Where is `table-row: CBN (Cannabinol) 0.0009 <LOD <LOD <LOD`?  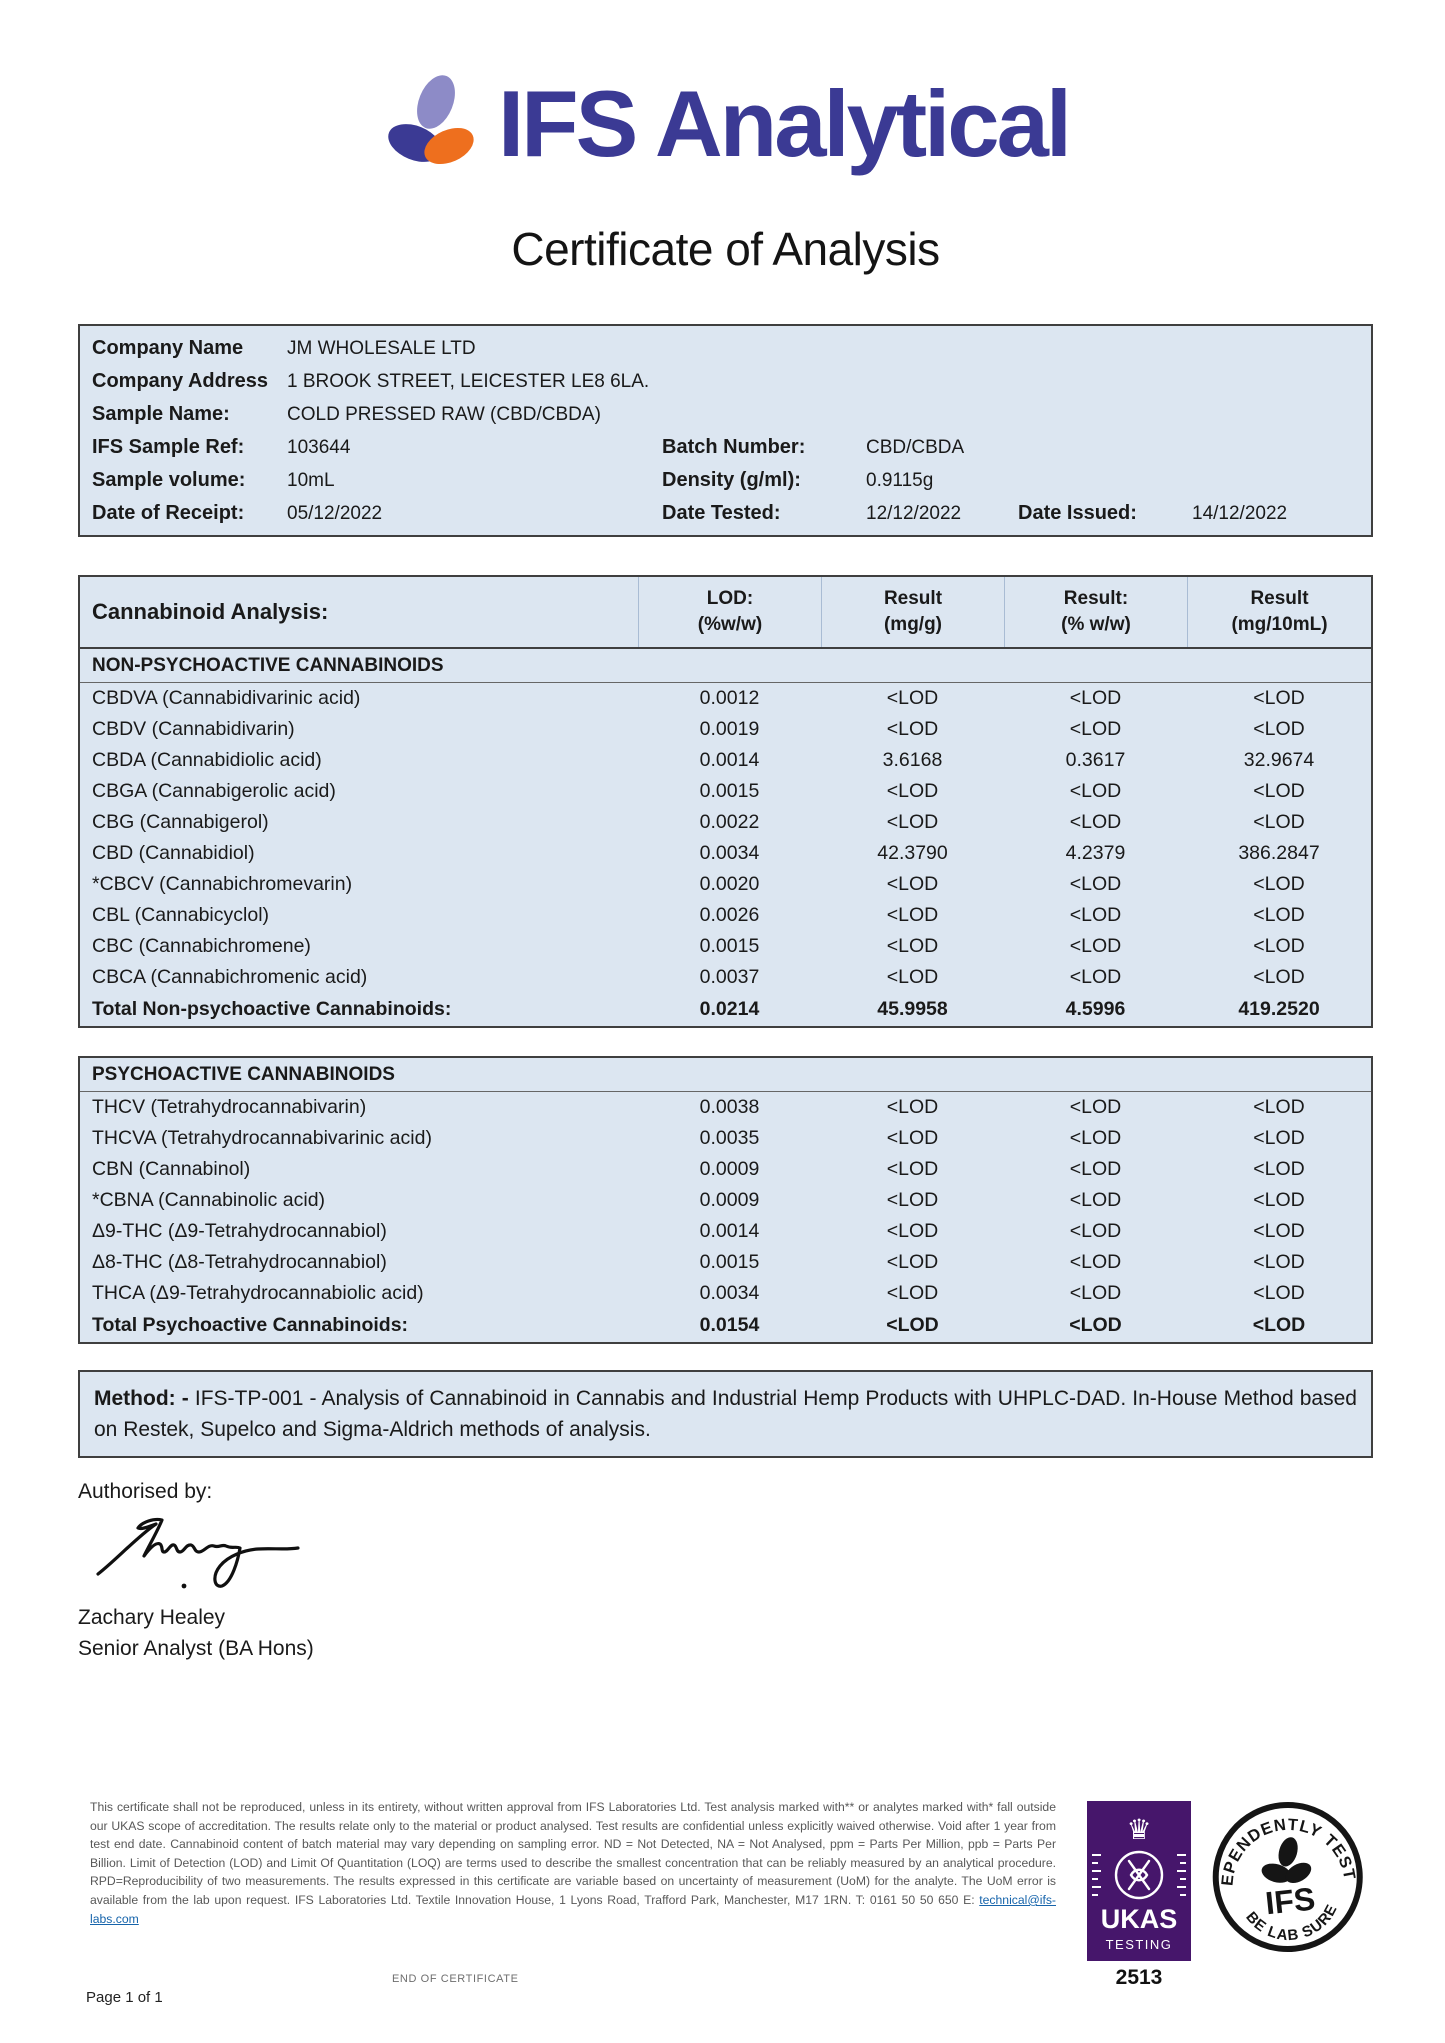 table-row: CBN (Cannabinol) 0.0009 <LOD <LOD <LOD is located at coordinates (725, 1169).